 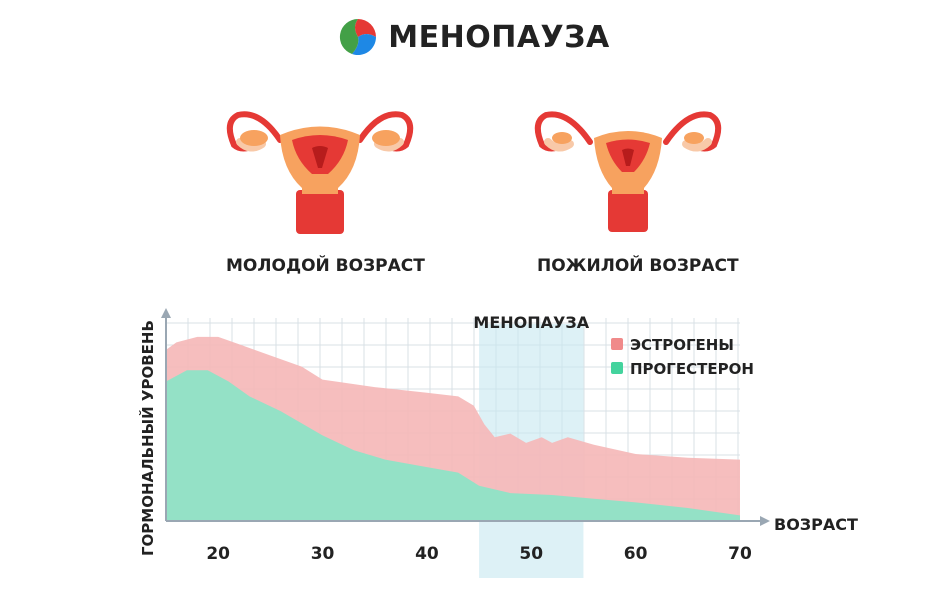 What do you see at coordinates (682, 345) in the screenshot?
I see `legend-label: ЭСТРОГЕНЫ` at bounding box center [682, 345].